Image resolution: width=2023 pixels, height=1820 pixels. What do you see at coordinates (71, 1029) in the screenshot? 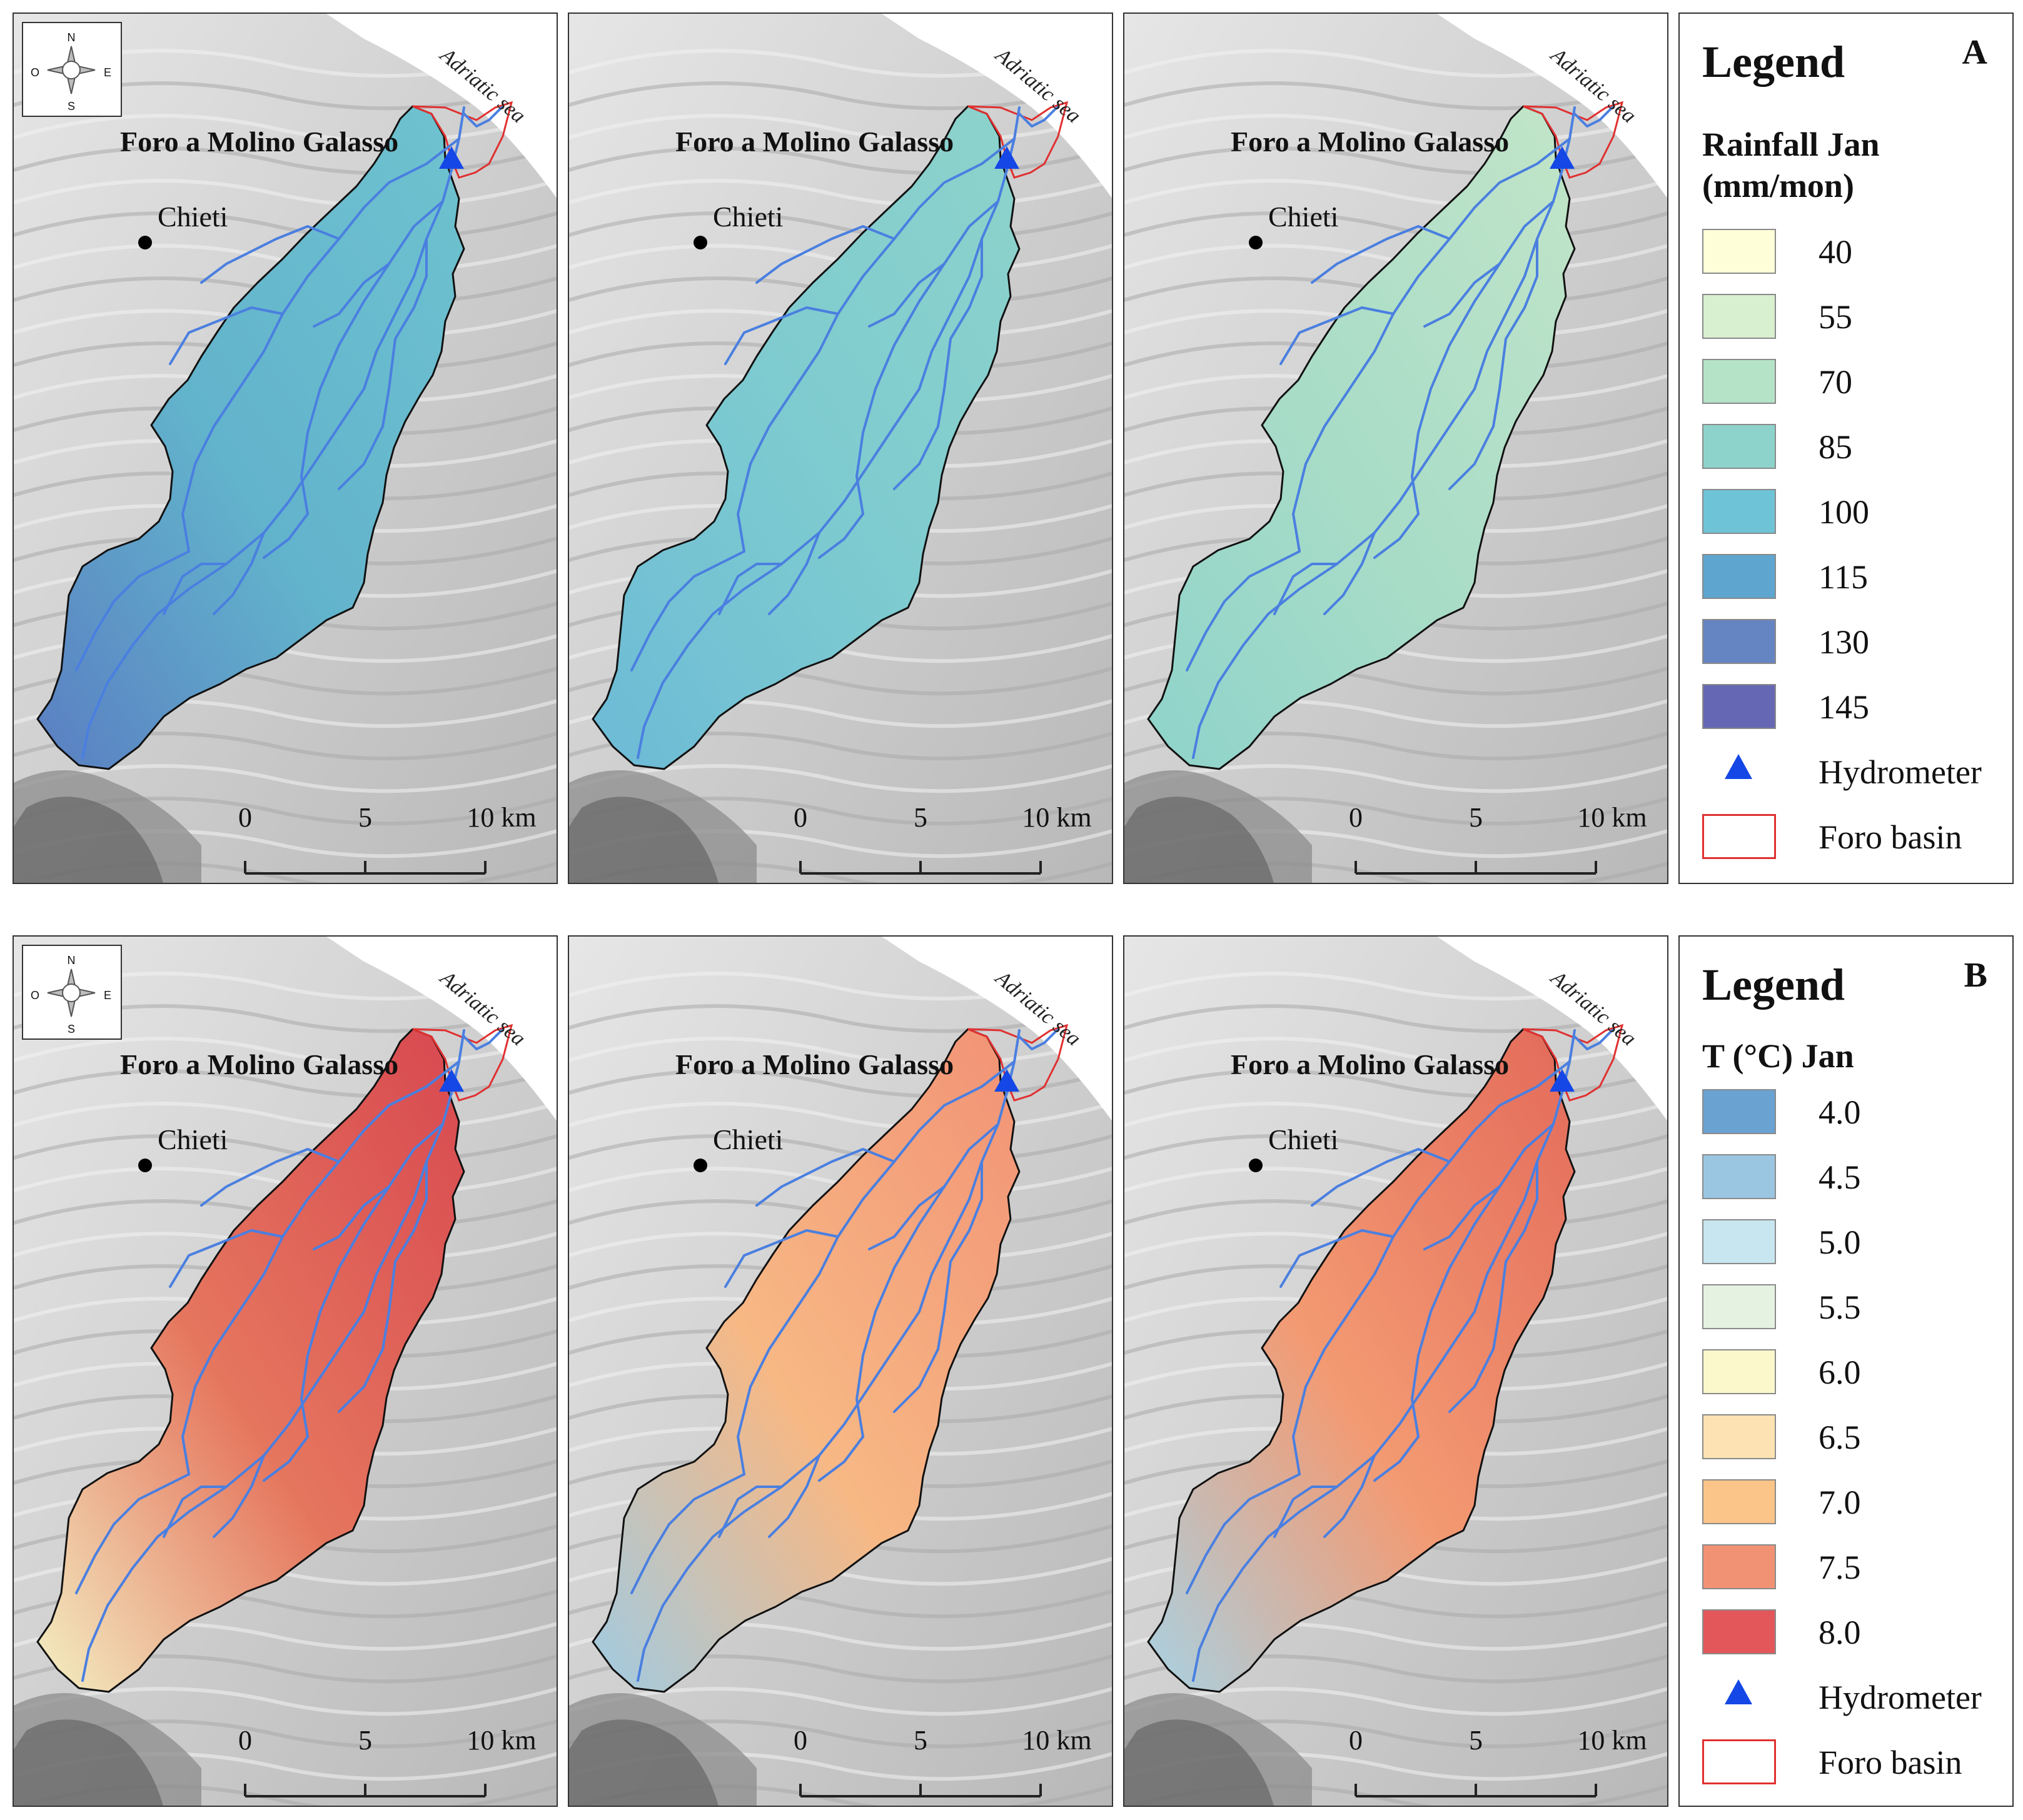
I see `compass-label: S` at bounding box center [71, 1029].